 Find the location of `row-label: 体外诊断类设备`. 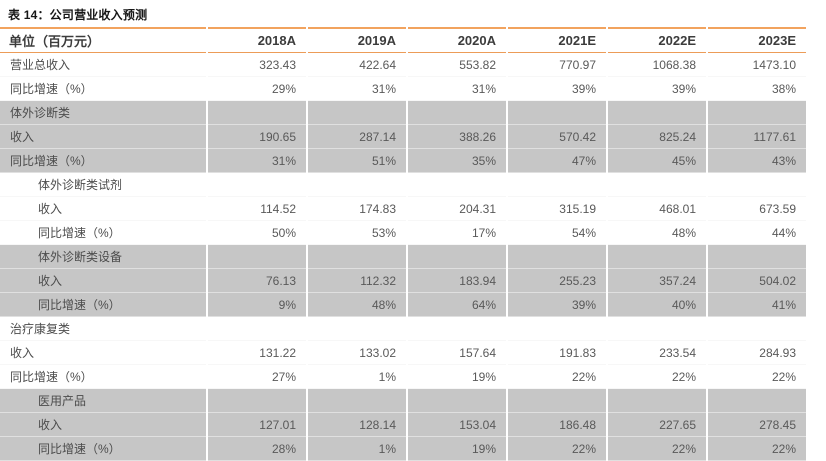

row-label: 体外诊断类设备 is located at coordinates (103, 257).